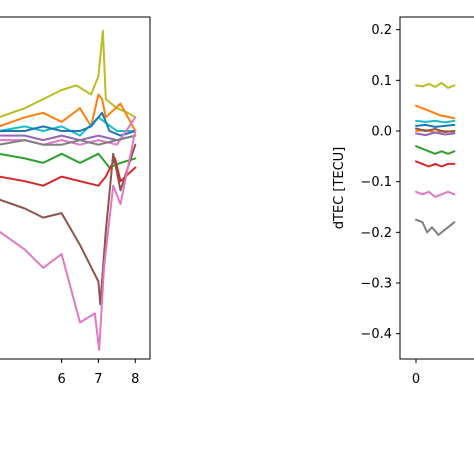  Describe the element at coordinates (376, 182) in the screenshot. I see `right-y-tick-label: −0.1` at that location.